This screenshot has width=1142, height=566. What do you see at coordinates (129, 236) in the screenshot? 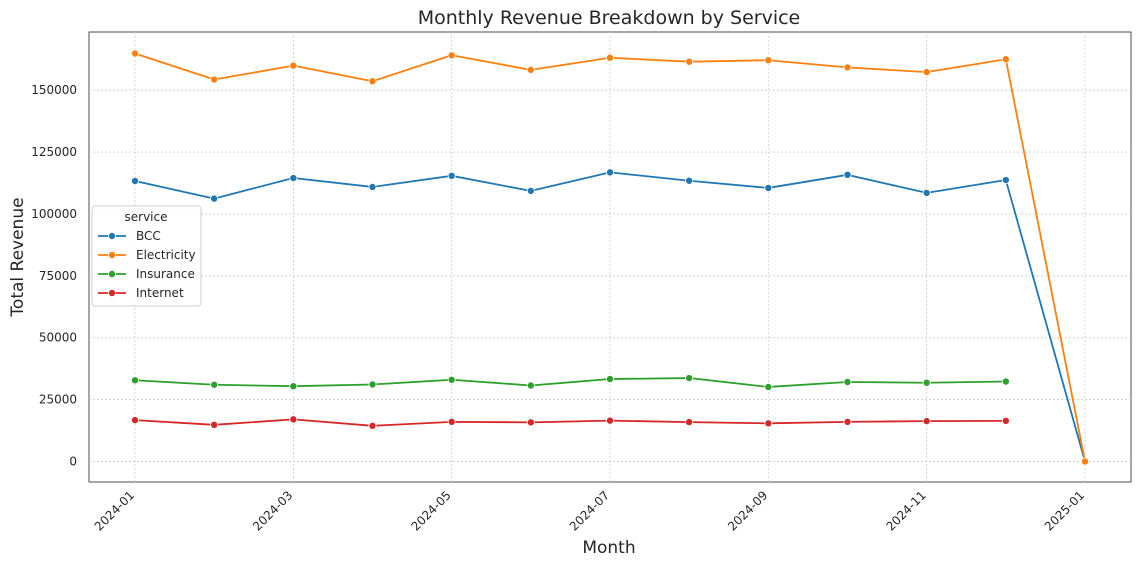
I see `legend-item-bcc: BCC` at bounding box center [129, 236].